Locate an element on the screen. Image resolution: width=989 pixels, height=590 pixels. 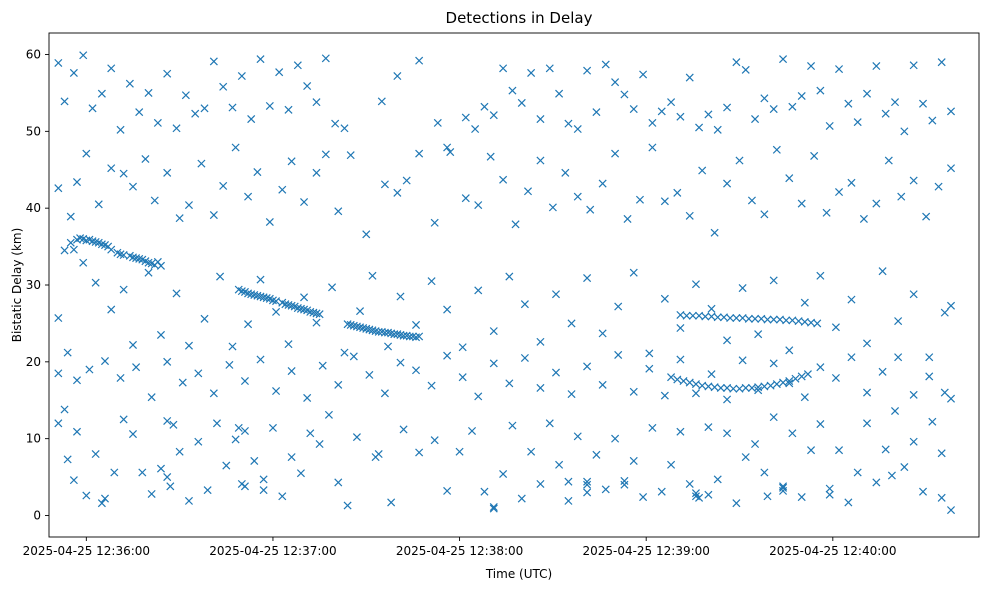
y-tick-label: 60 is located at coordinates (33, 55).